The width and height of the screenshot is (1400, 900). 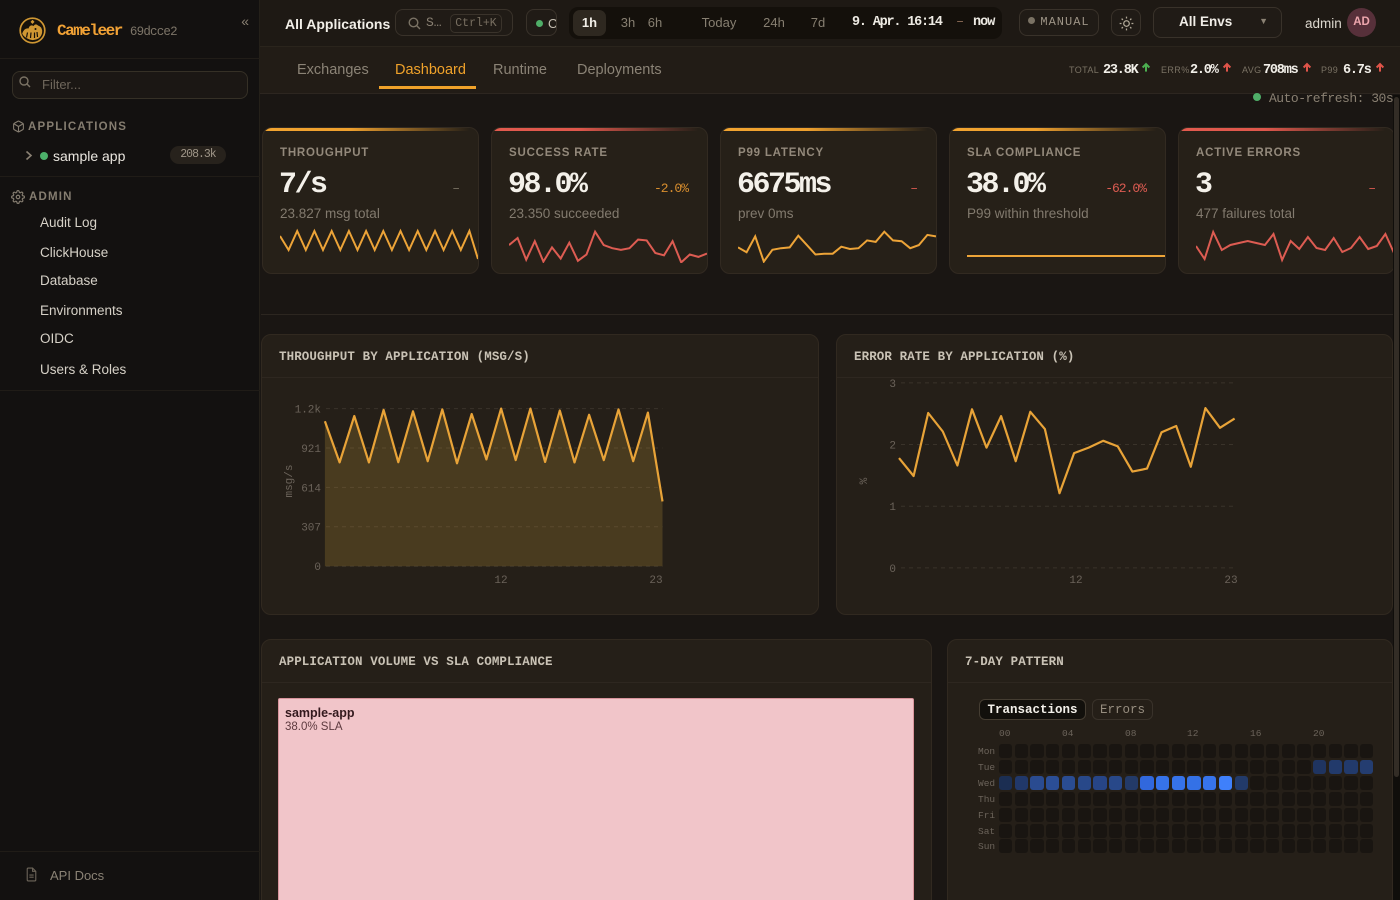 What do you see at coordinates (308, 411) in the screenshot?
I see `svg-text: 1.2k` at bounding box center [308, 411].